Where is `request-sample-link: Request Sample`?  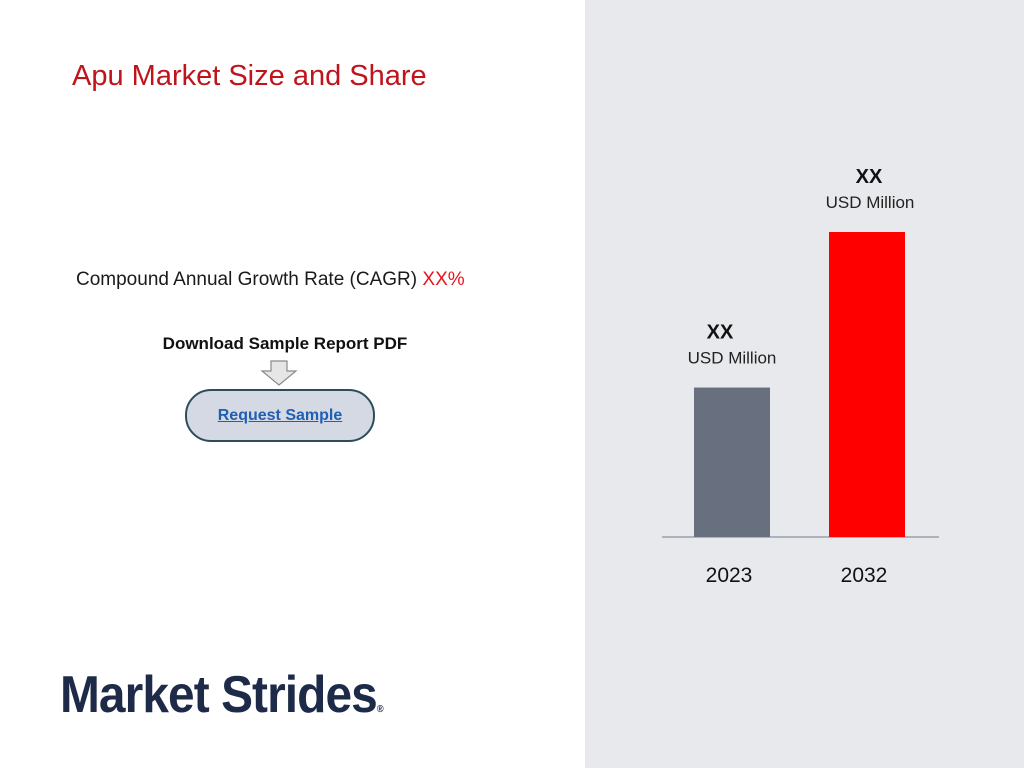
request-sample-link: Request Sample is located at coordinates (280, 415).